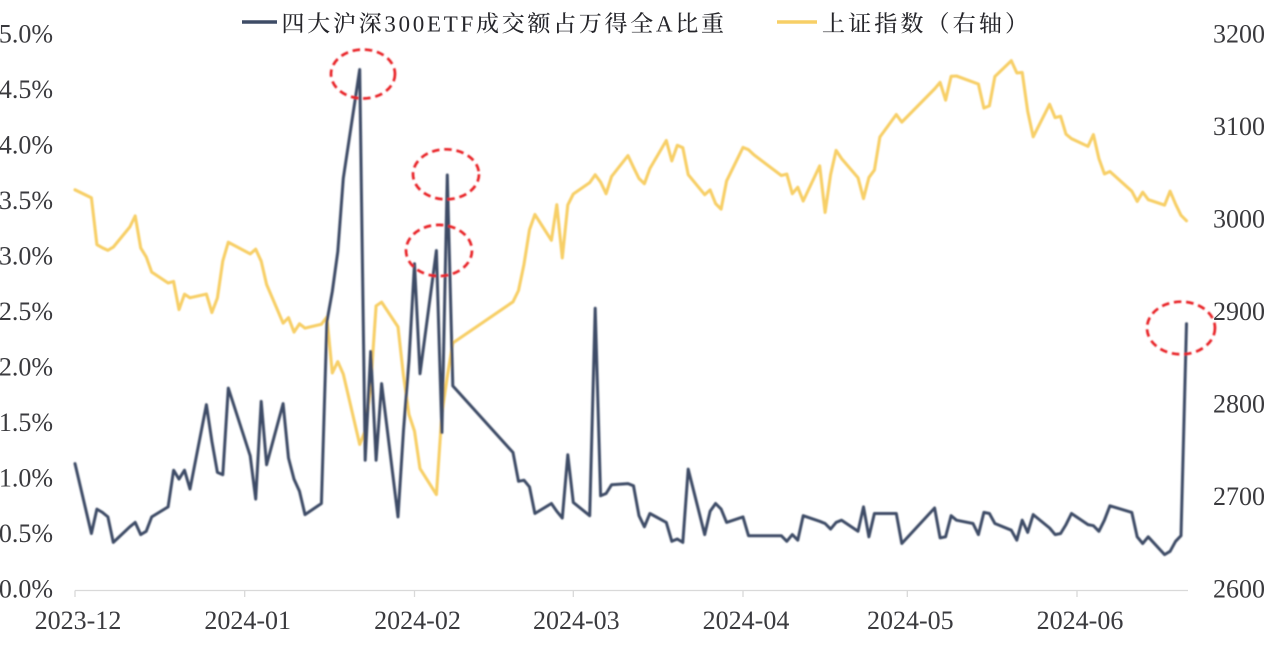 Image resolution: width=1268 pixels, height=645 pixels. I want to click on svg-text: 0.0%, so click(26, 589).